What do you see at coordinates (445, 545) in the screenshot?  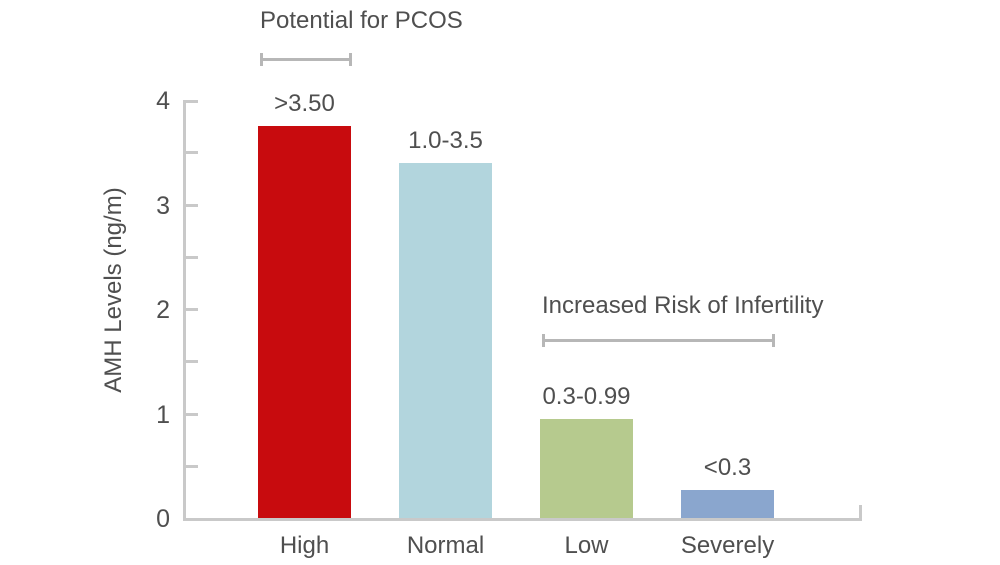 I see `x-category-label: Normal` at bounding box center [445, 545].